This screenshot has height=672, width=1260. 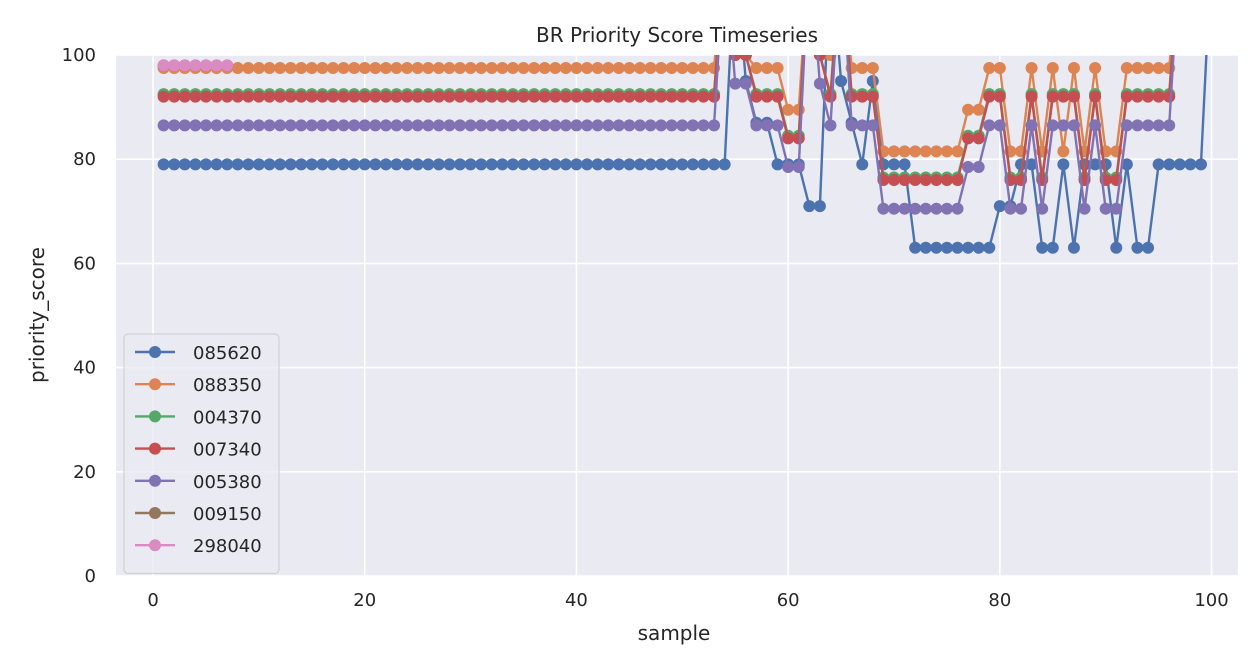 I want to click on legend-item: 005380, so click(x=198, y=482).